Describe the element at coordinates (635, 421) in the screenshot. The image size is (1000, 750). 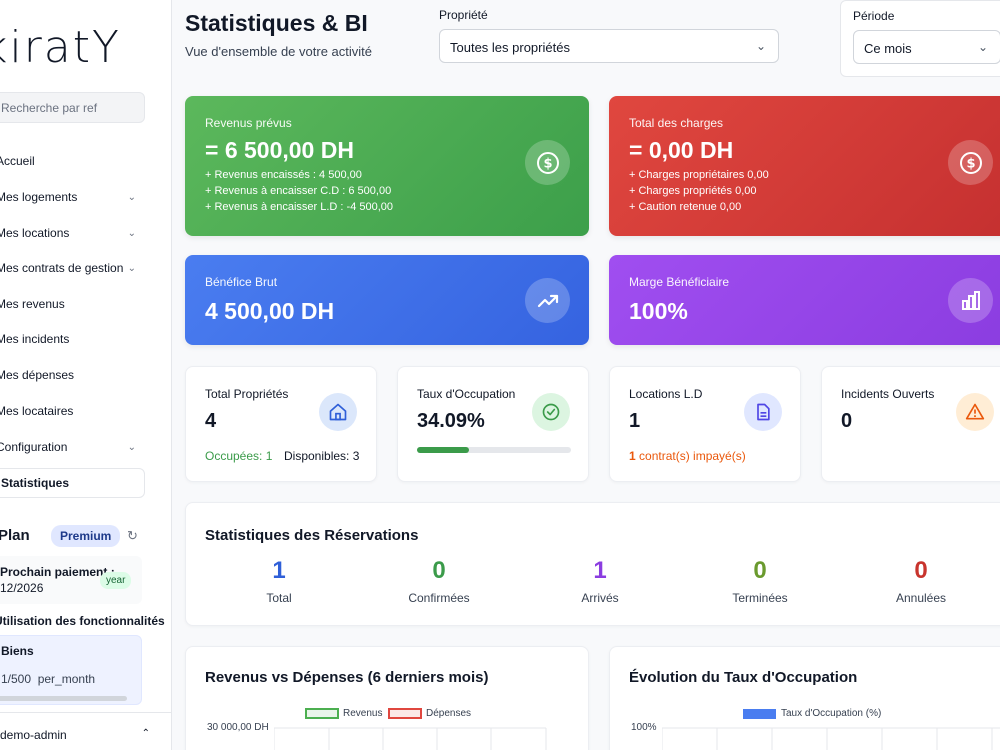
I see `stat-value: 1` at that location.